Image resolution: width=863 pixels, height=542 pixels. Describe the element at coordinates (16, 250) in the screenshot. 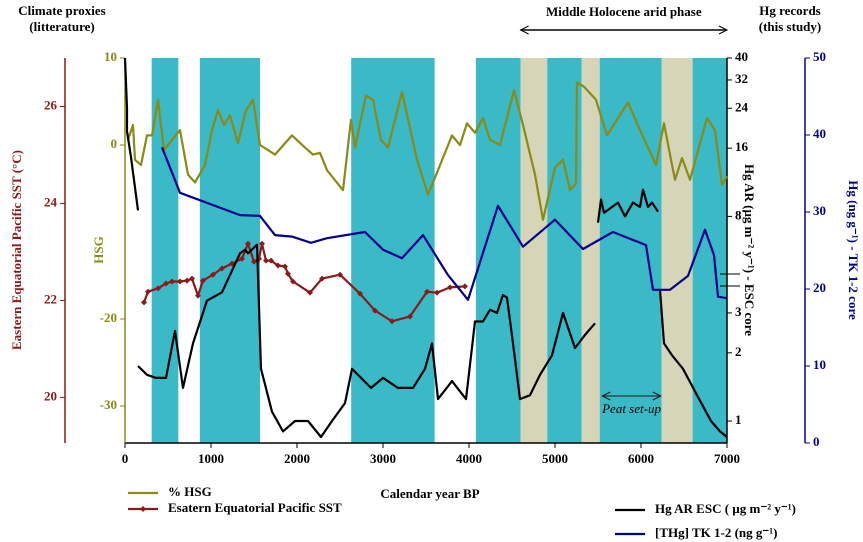

I see `y-axis-title: Eastern Equatorial Pacific SST (°C)` at that location.